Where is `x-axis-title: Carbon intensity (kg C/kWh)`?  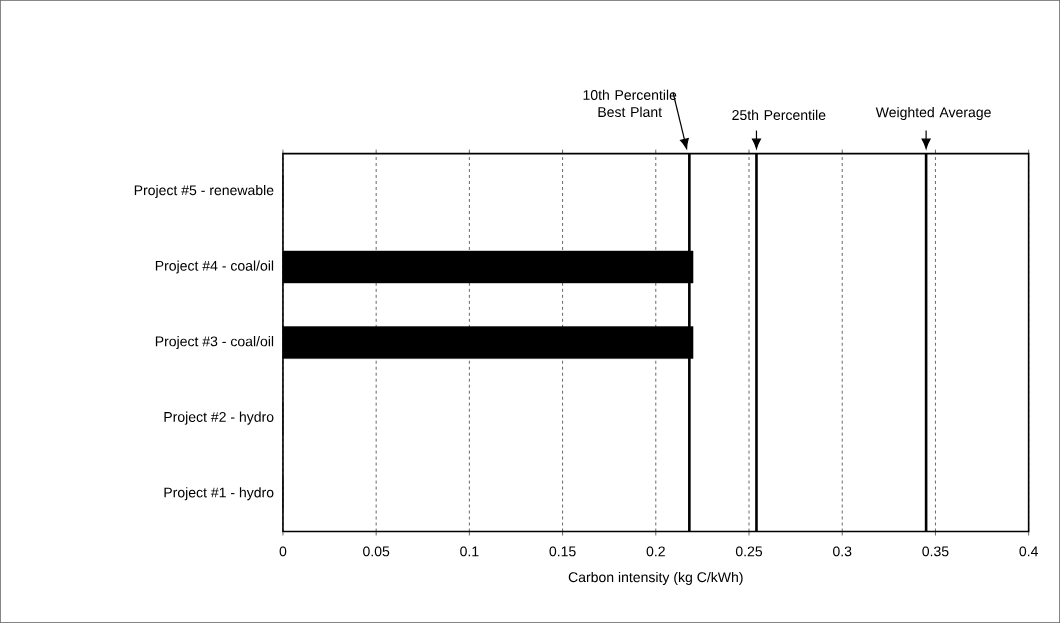
x-axis-title: Carbon intensity (kg C/kWh) is located at coordinates (655, 578).